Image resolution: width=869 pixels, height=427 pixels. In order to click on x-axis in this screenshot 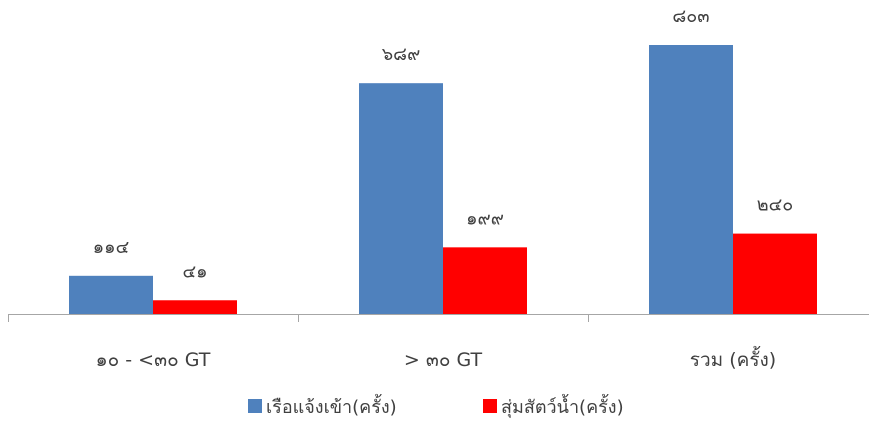, I will do `click(438, 318)`.